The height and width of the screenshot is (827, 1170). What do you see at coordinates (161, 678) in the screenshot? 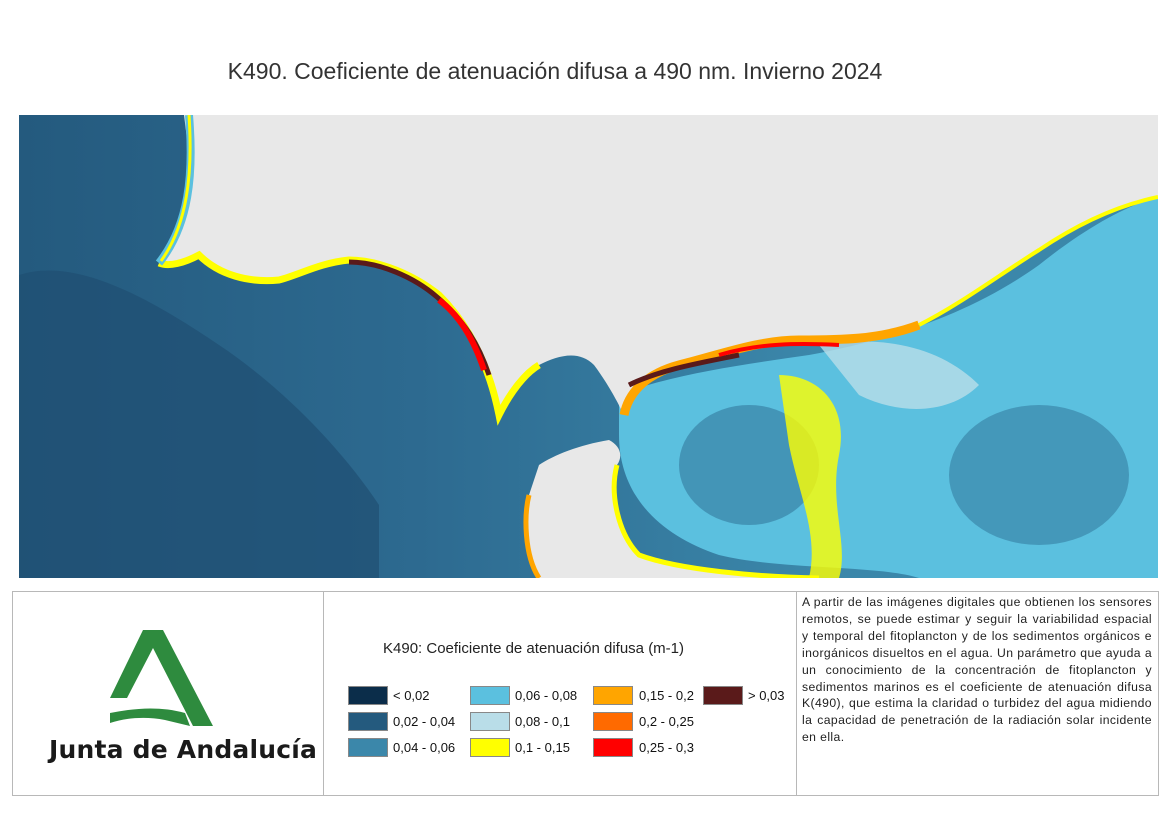
I see `junta-logo-icon` at bounding box center [161, 678].